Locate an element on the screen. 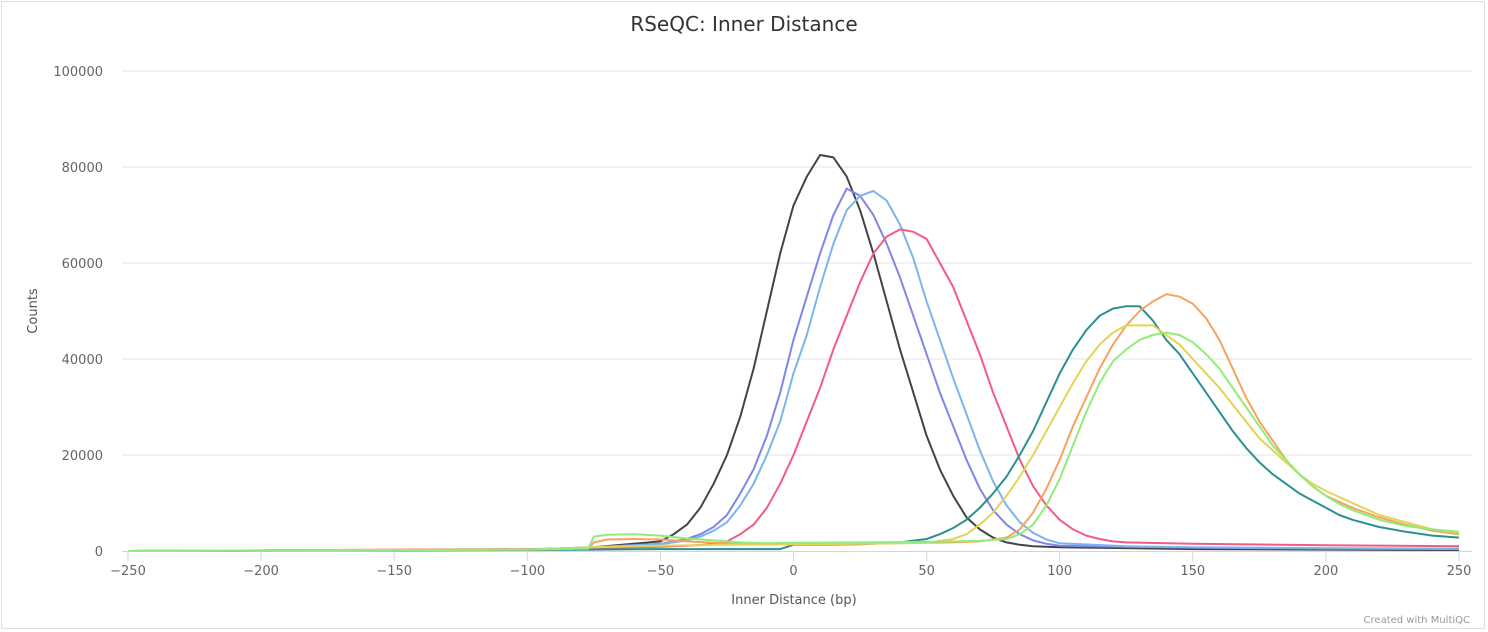 This screenshot has width=1488, height=632. x-tick-label: 100 is located at coordinates (1059, 571).